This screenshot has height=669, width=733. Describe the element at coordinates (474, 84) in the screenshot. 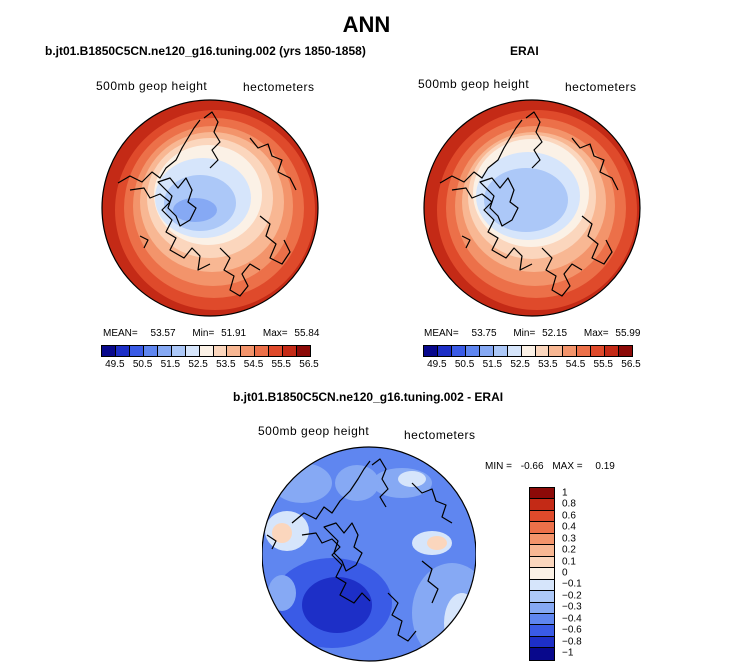

I see `field-label-erai: 500mb geop height` at that location.